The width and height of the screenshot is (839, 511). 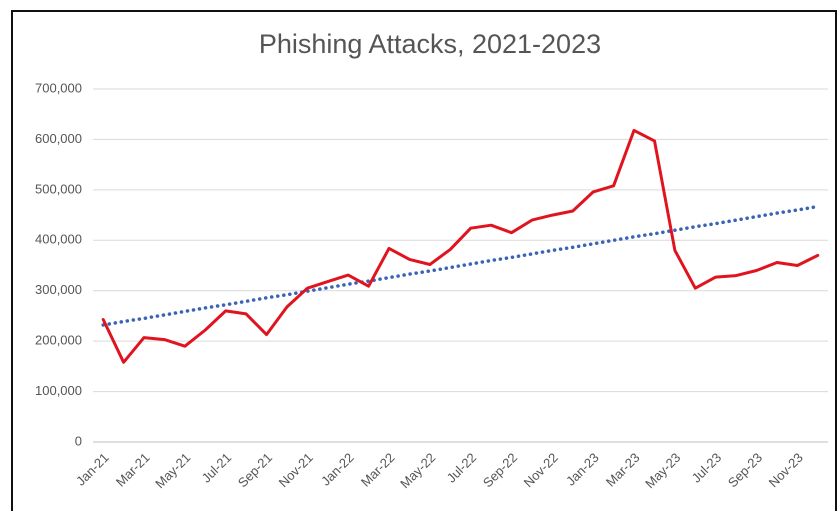 What do you see at coordinates (745, 470) in the screenshot?
I see `x-tick-label: Sep-23` at bounding box center [745, 470].